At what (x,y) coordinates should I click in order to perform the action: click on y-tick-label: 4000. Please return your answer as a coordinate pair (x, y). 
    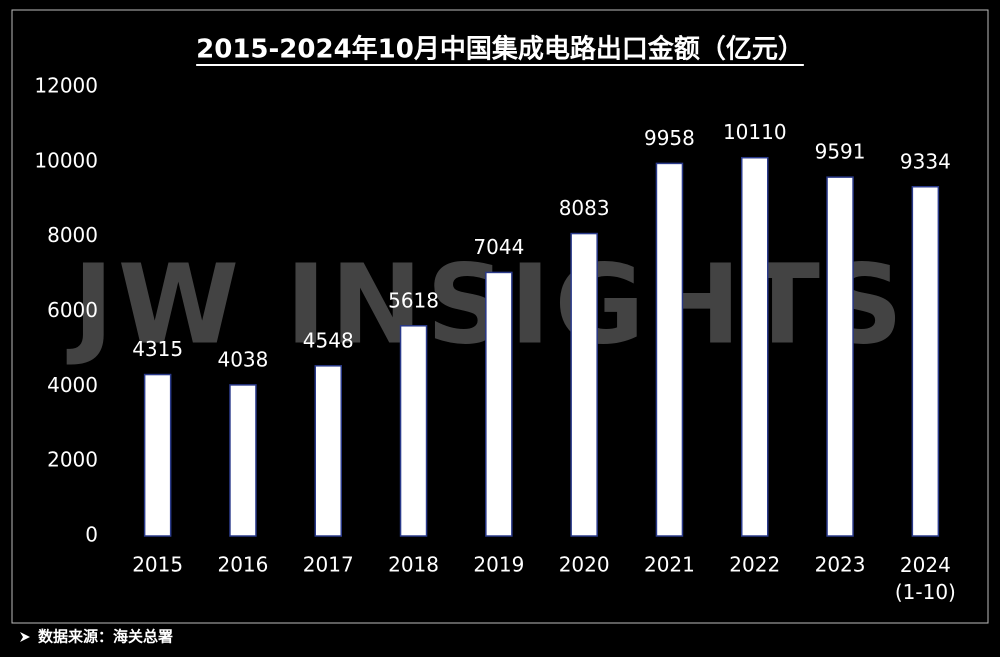
    Looking at the image, I should click on (72, 385).